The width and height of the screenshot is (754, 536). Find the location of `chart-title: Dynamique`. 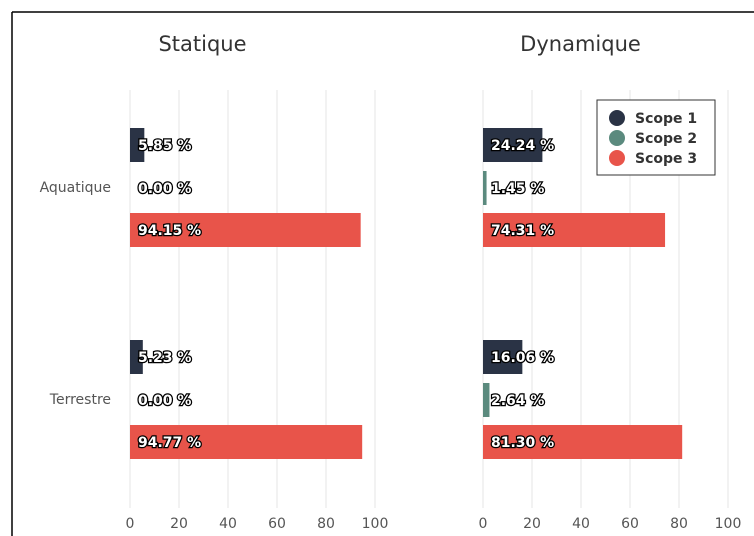

chart-title: Dynamique is located at coordinates (580, 44).